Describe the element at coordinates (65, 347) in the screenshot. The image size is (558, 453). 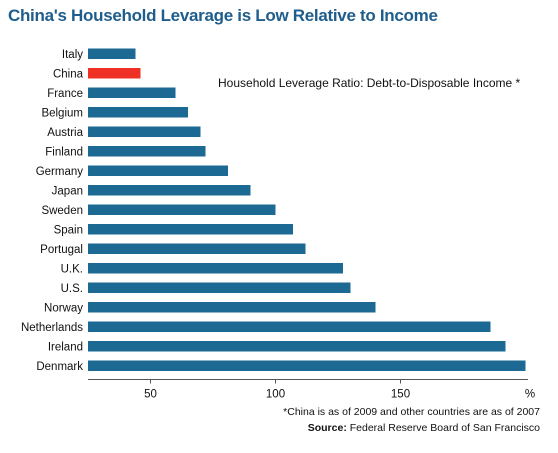
I see `category-label-ireland: Ireland` at that location.